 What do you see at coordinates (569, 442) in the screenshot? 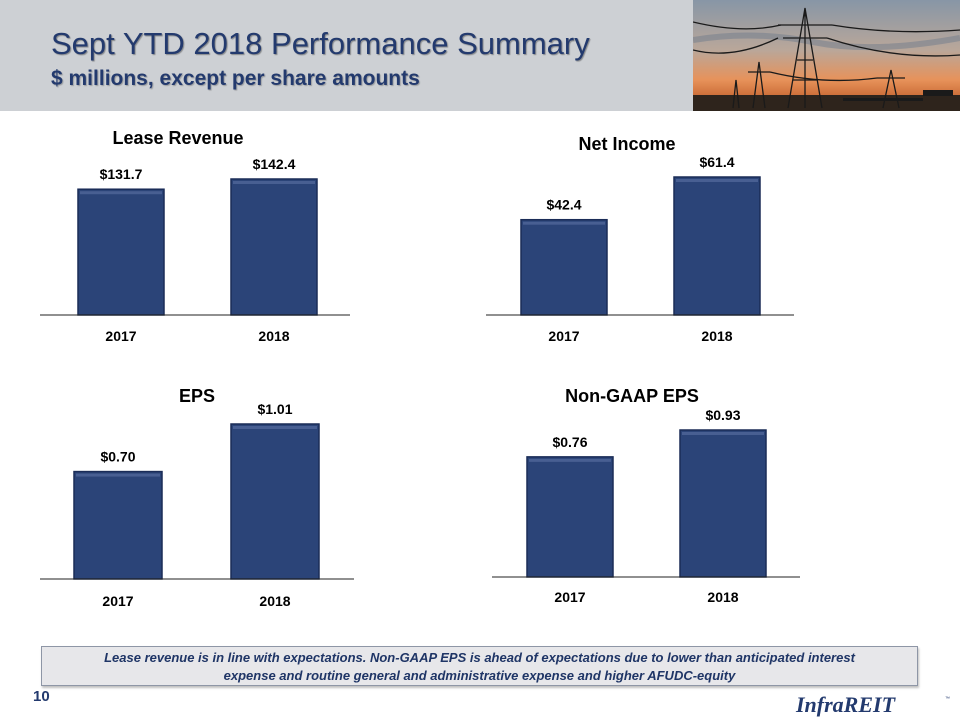
I see `non-gaap-eps-value-label-2017: $0.76` at bounding box center [569, 442].